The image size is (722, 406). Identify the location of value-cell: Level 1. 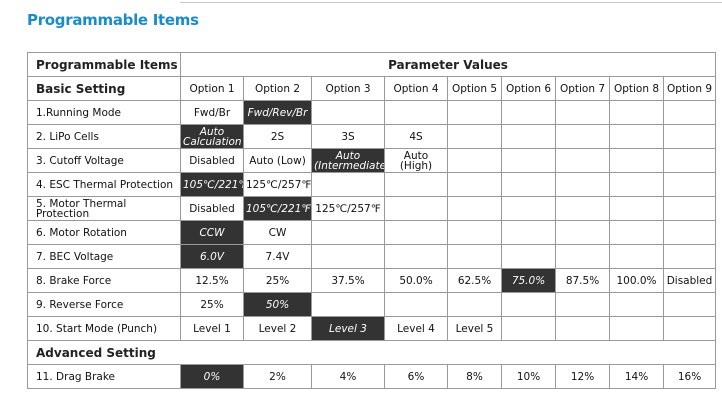
(212, 328).